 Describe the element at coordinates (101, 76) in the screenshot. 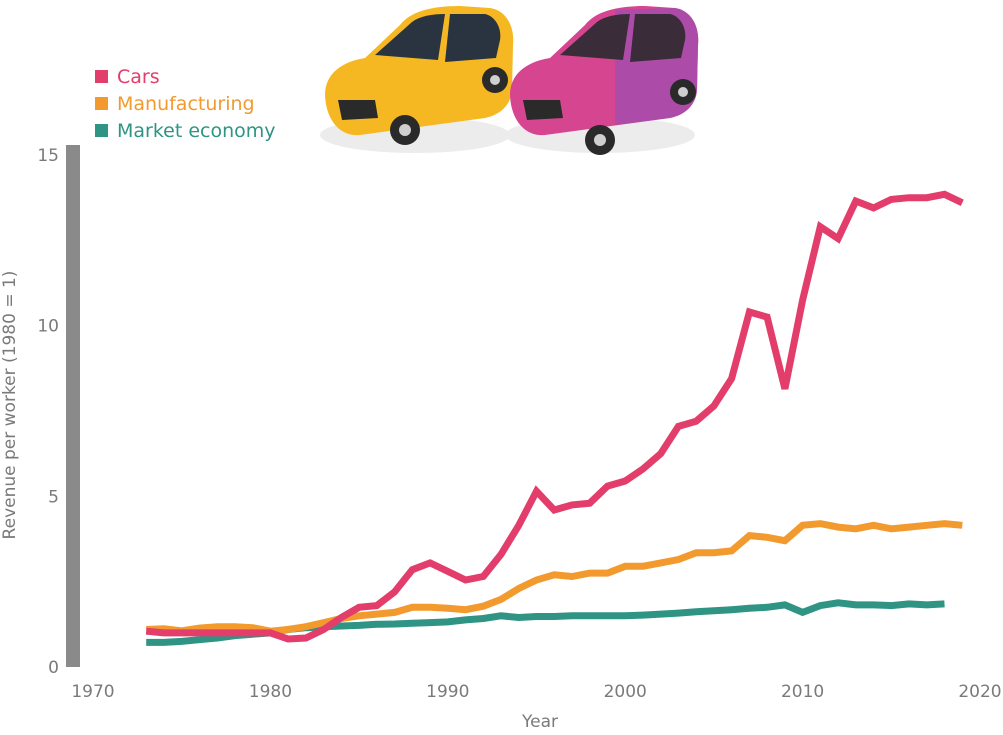

I see `legend-swatch-cars` at that location.